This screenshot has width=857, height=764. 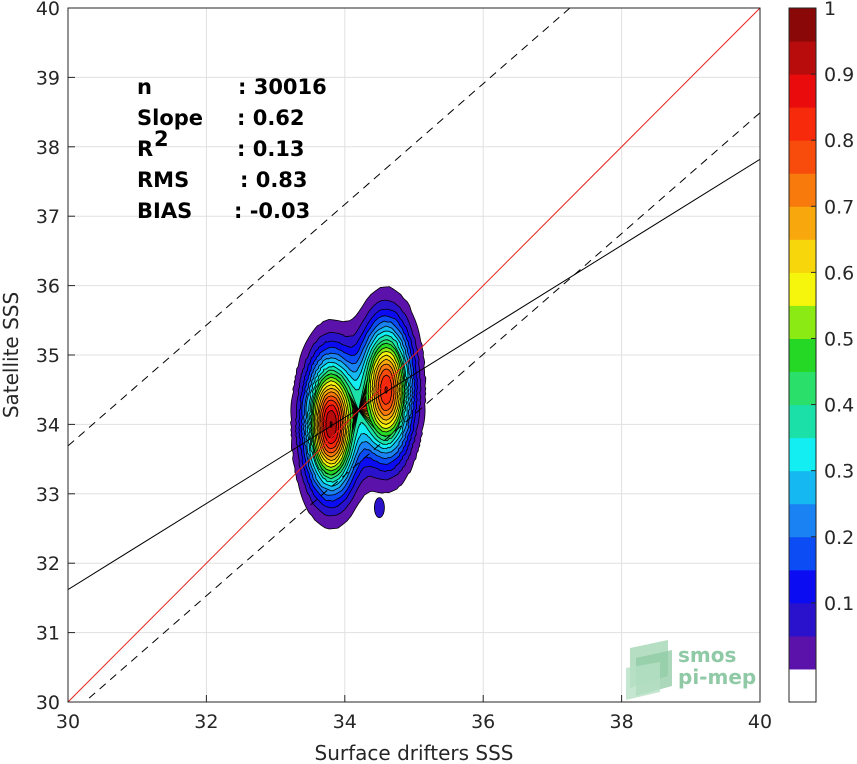 What do you see at coordinates (206, 722) in the screenshot?
I see `x-tick-label: 32` at bounding box center [206, 722].